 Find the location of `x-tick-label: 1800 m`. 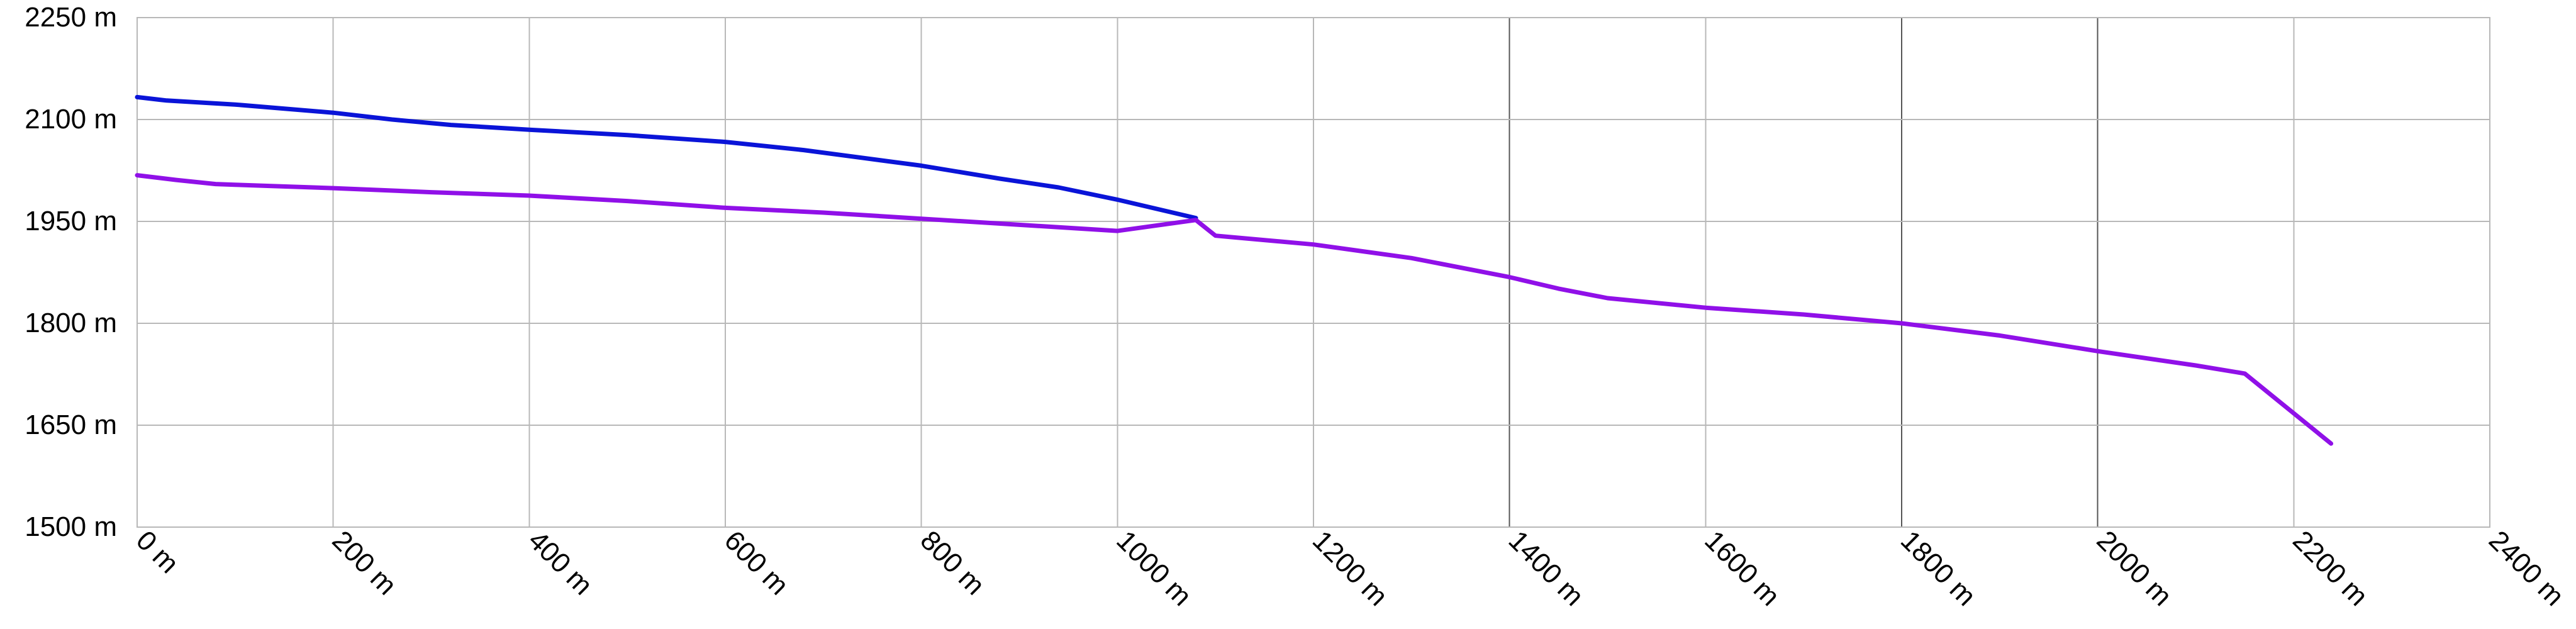

x-tick-label: 1800 m is located at coordinates (1938, 568).